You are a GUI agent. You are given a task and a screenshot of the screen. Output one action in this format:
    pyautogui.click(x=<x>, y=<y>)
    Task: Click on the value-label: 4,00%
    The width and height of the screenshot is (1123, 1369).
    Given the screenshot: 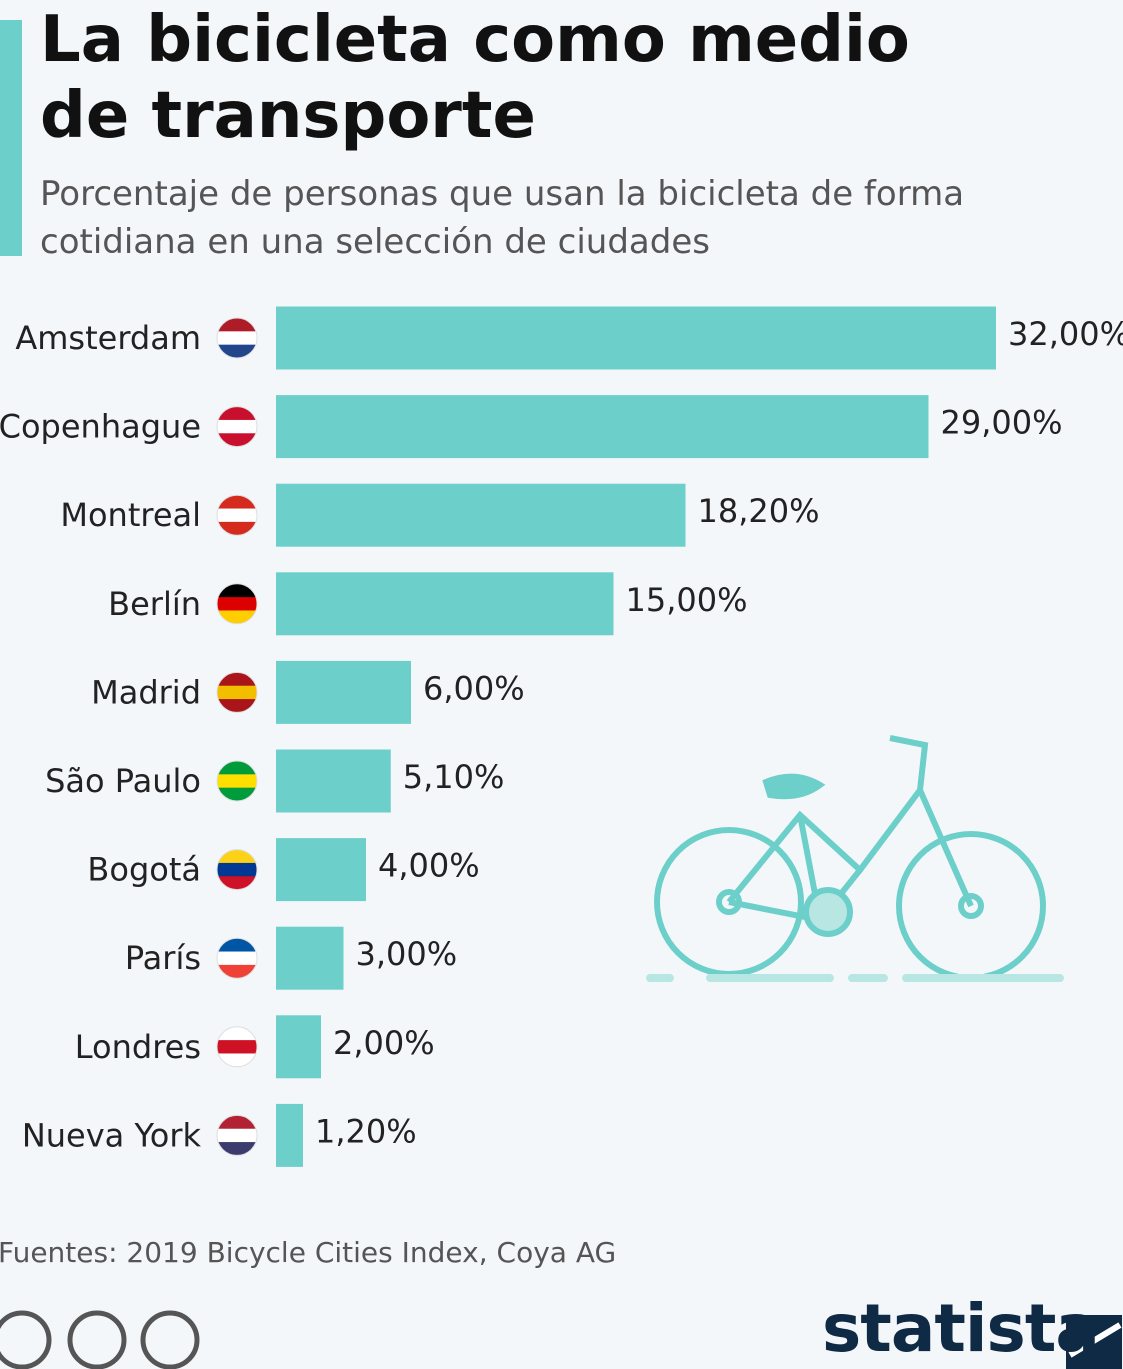 What is the action you would take?
    pyautogui.click(x=429, y=866)
    